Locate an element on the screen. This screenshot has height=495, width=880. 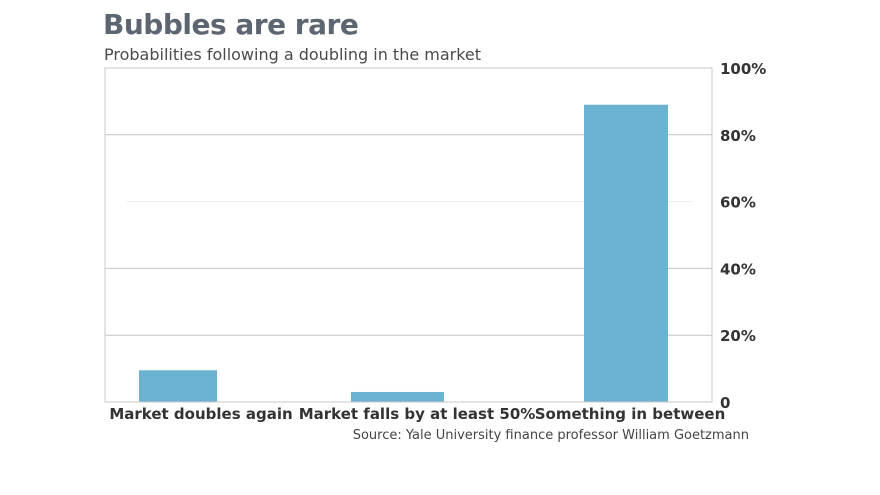
y-tick-label: 60% is located at coordinates (738, 203).